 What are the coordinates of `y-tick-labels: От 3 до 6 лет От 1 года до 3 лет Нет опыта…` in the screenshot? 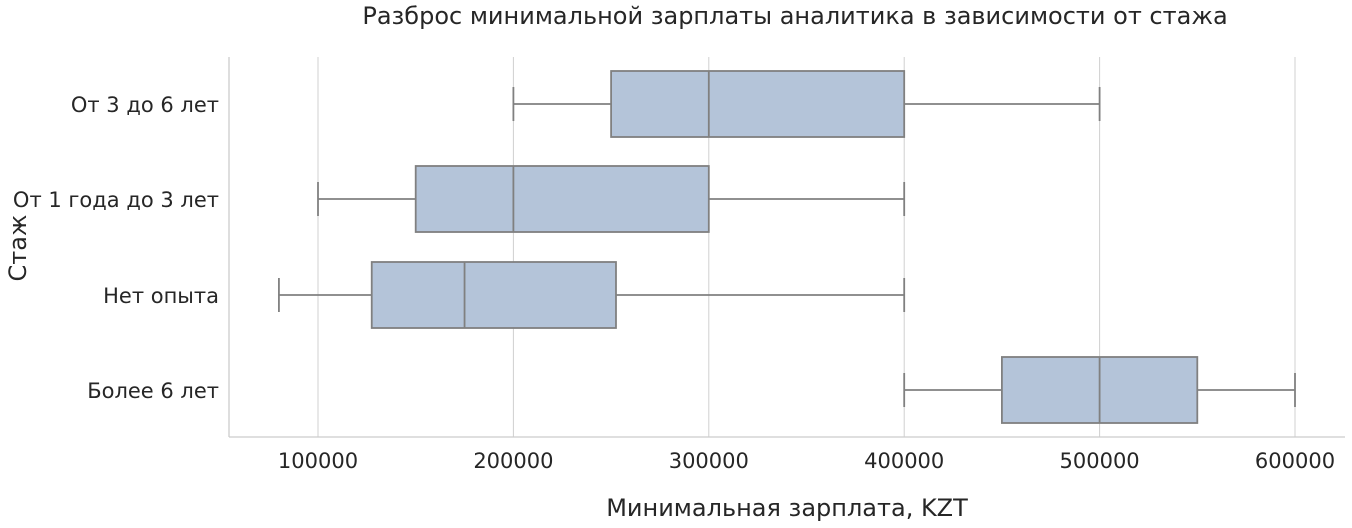 It's located at (116, 248).